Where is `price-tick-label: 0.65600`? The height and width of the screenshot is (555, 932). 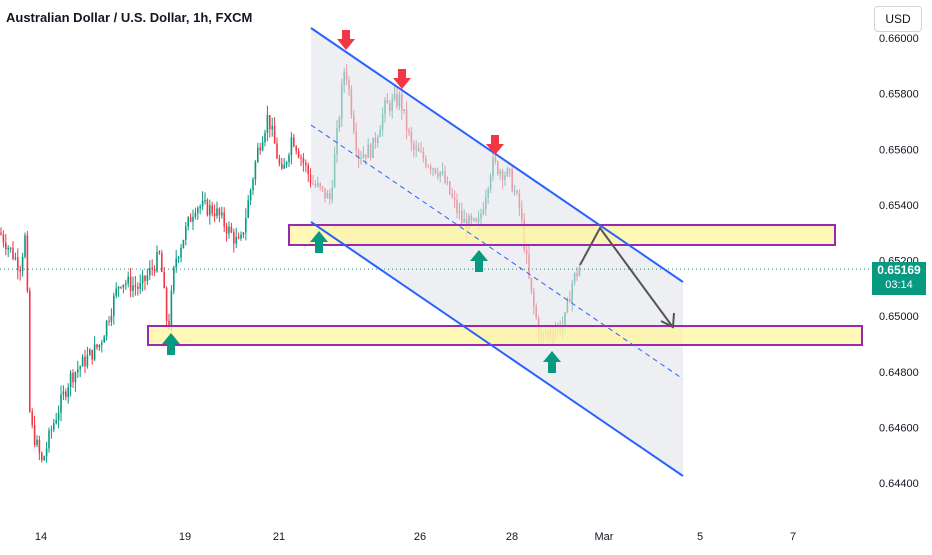
price-tick-label: 0.65600 is located at coordinates (899, 150).